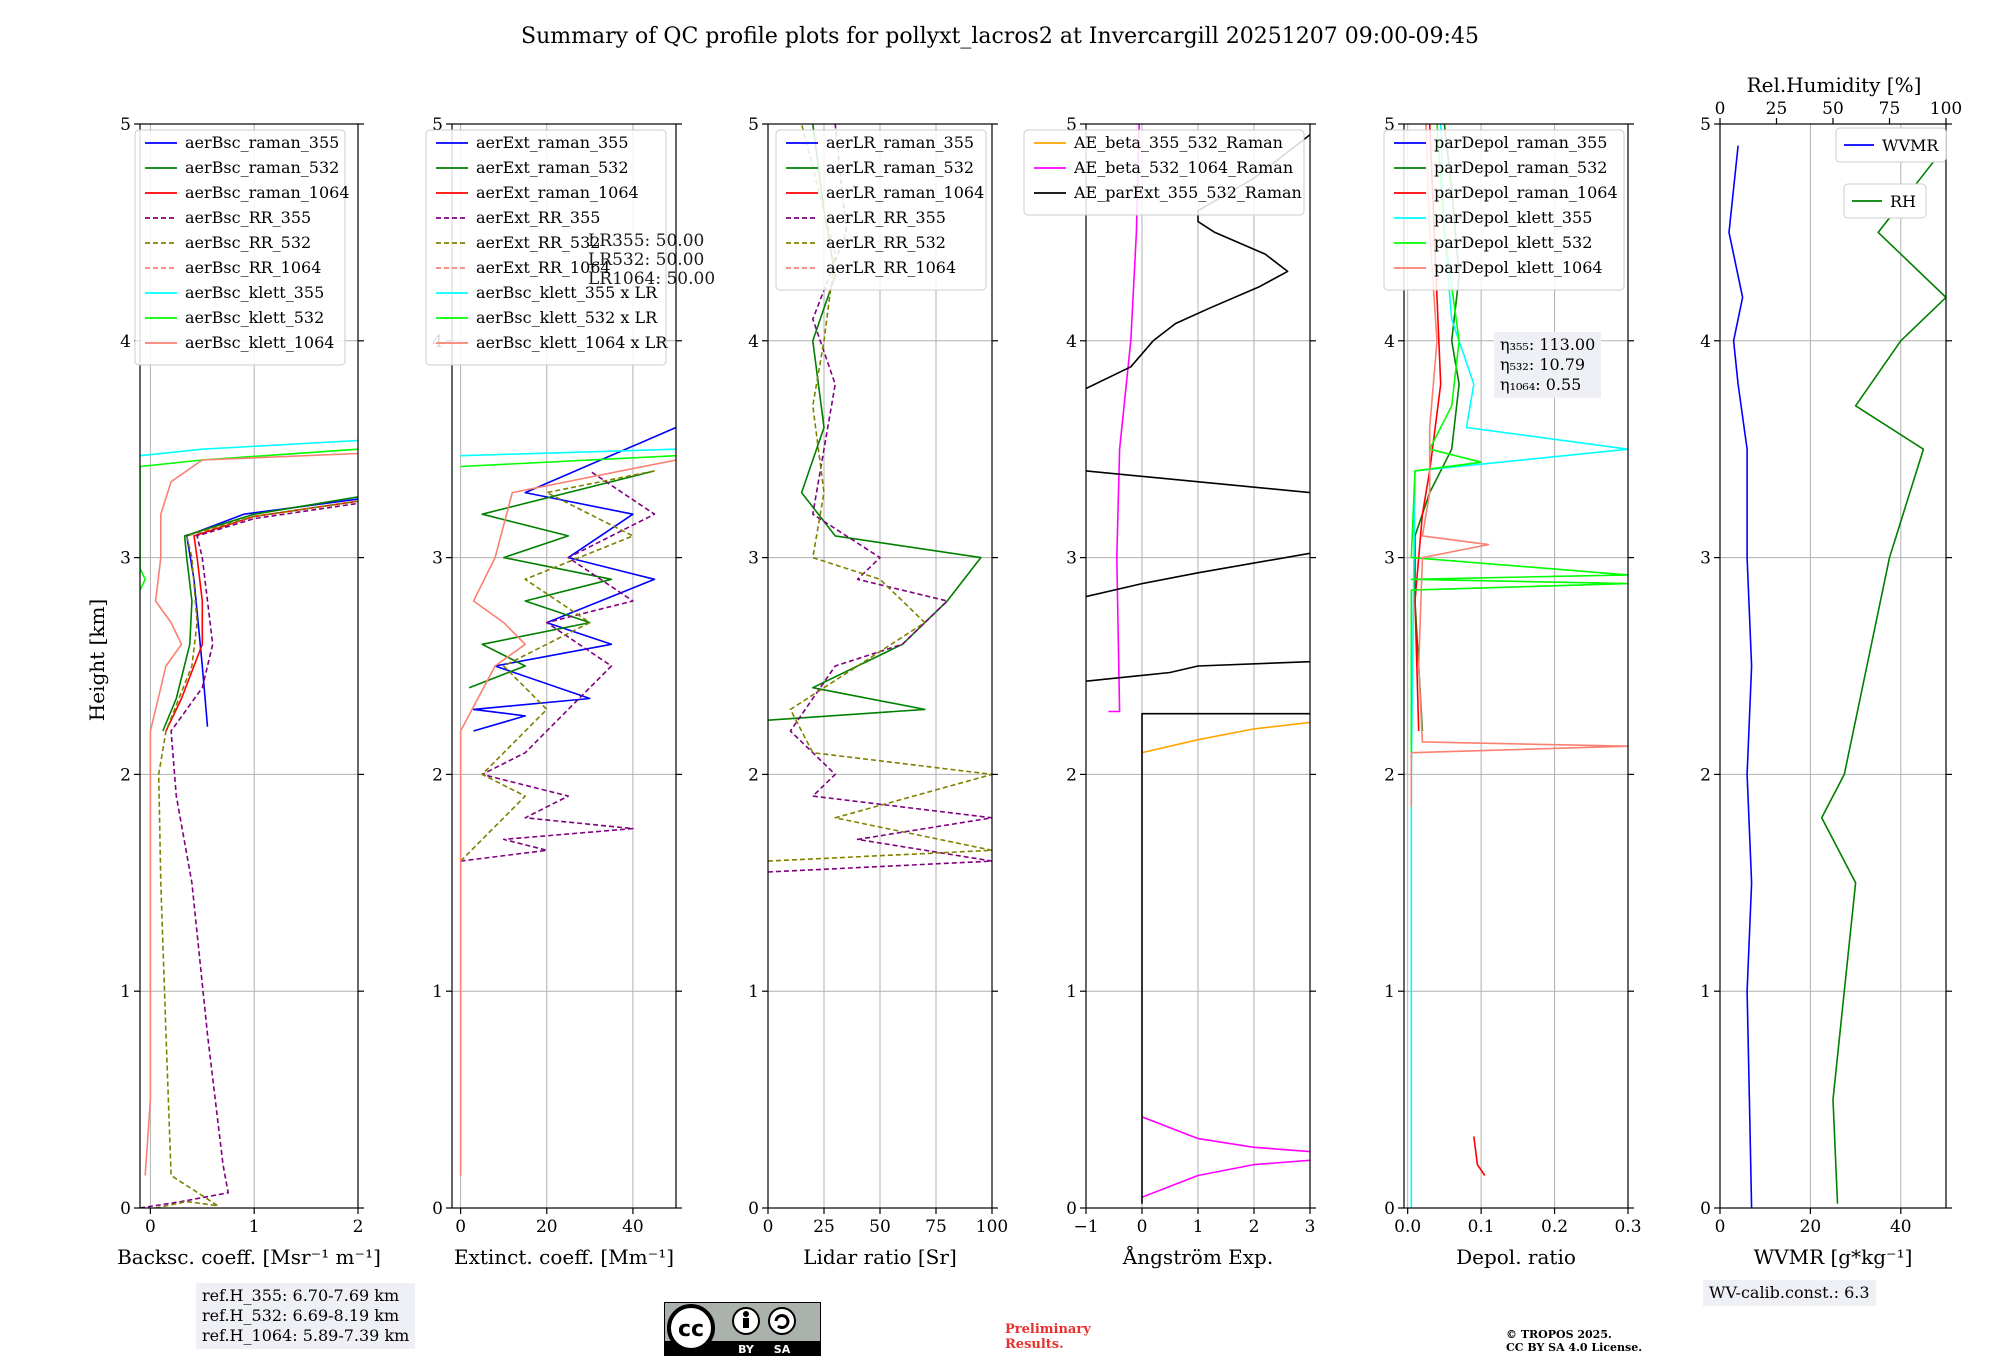 The image size is (2000, 1360). What do you see at coordinates (1903, 201) in the screenshot?
I see `legend-entry: RH` at bounding box center [1903, 201].